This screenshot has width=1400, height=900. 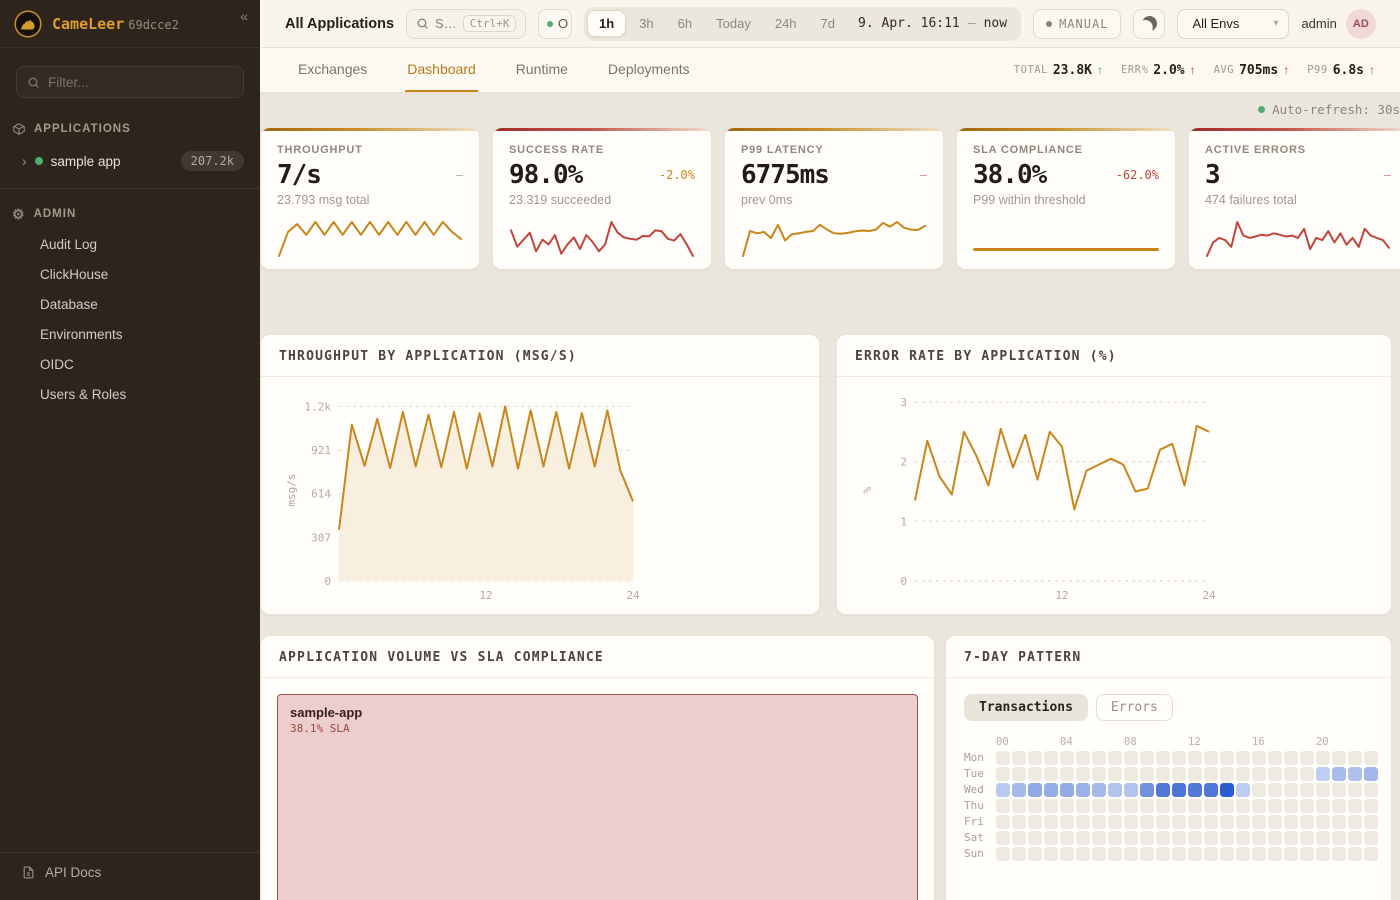 What do you see at coordinates (555, 23) in the screenshot?
I see `online-status-button: O` at bounding box center [555, 23].